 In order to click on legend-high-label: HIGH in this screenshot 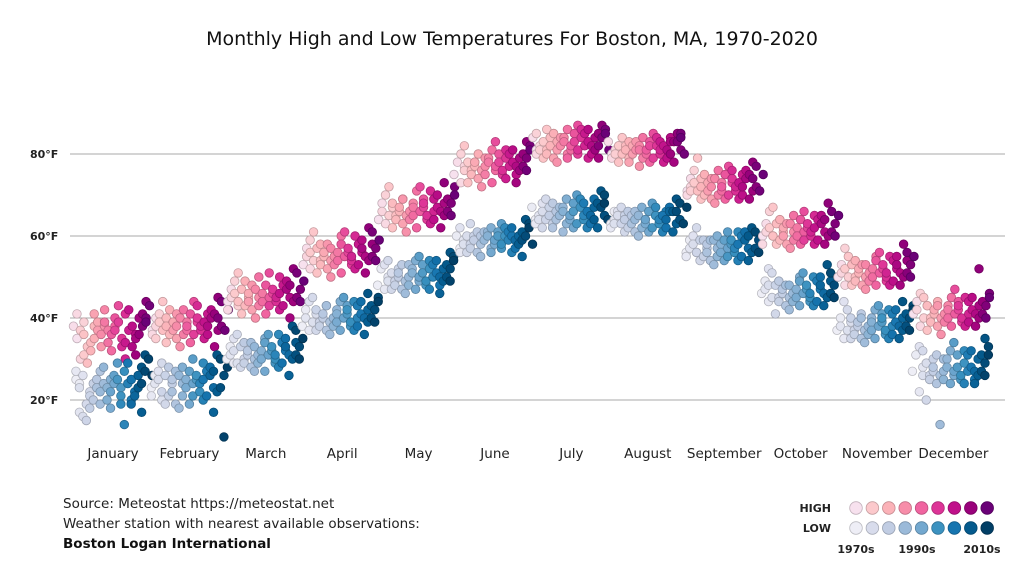, I will do `click(815, 508)`.